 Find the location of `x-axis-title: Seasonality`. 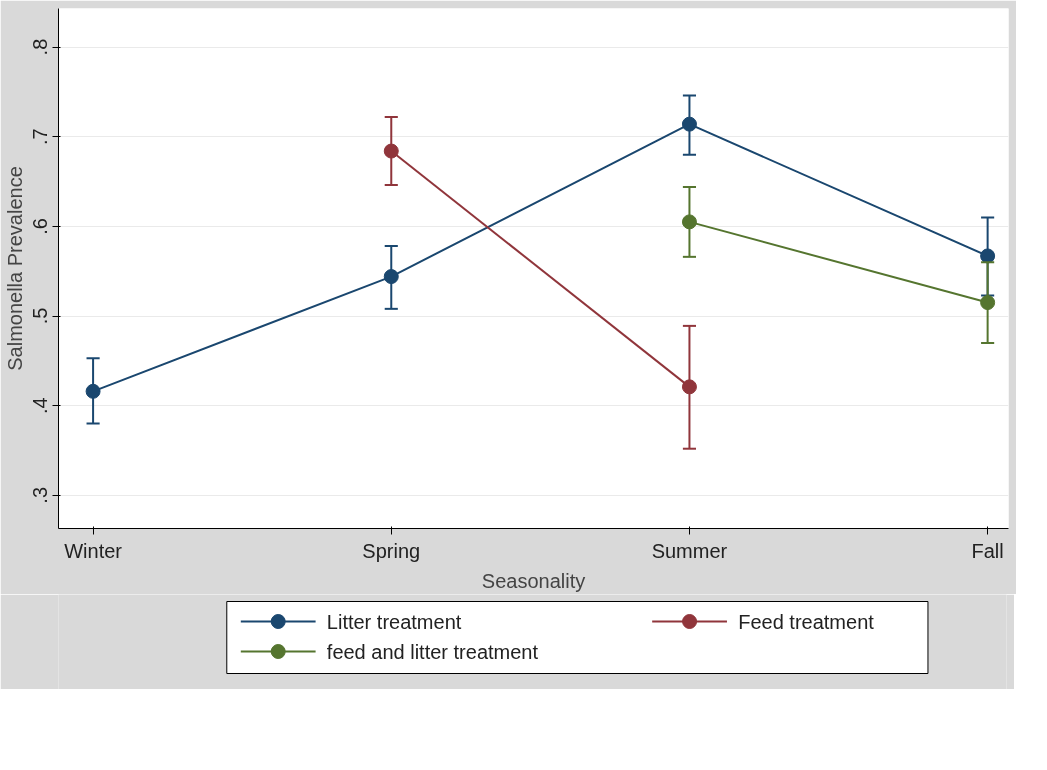

x-axis-title: Seasonality is located at coordinates (533, 580).